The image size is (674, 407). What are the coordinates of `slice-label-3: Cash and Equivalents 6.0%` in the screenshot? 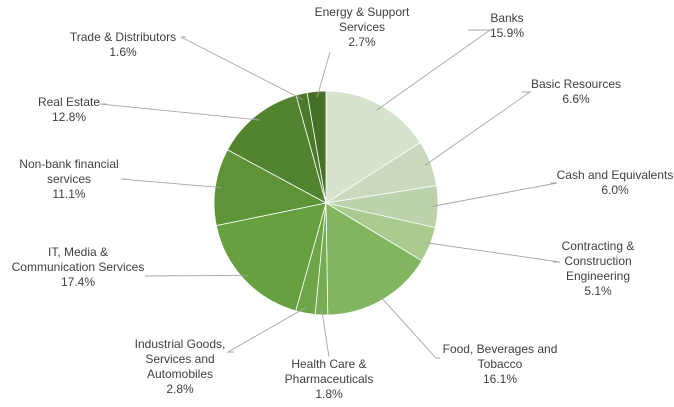 It's located at (615, 182).